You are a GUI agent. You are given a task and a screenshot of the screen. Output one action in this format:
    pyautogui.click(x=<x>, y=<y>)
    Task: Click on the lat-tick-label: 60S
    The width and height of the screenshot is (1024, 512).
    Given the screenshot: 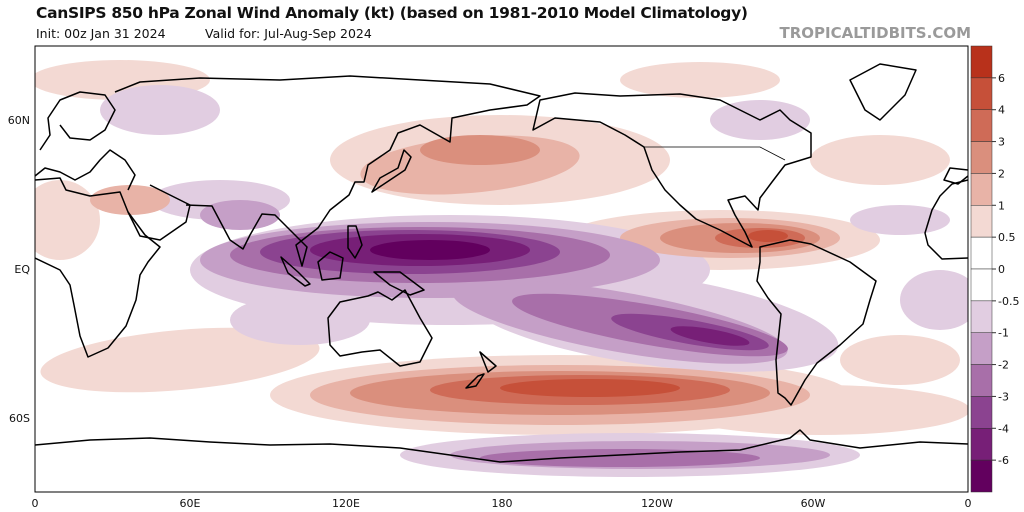 What is the action you would take?
    pyautogui.click(x=19, y=418)
    